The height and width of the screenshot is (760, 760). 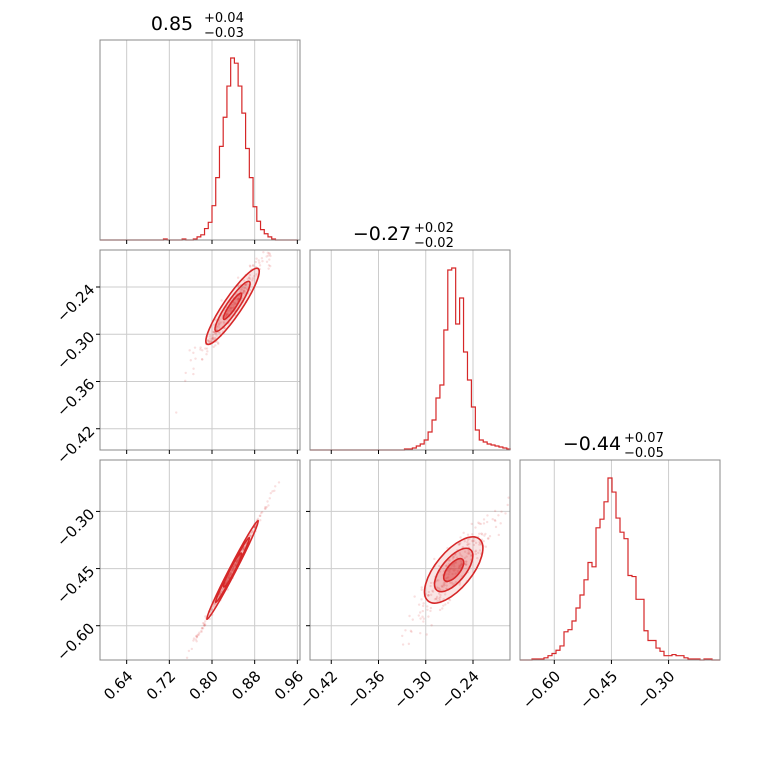 What do you see at coordinates (161, 685) in the screenshot?
I see `x-tick-label: 0.72` at bounding box center [161, 685].